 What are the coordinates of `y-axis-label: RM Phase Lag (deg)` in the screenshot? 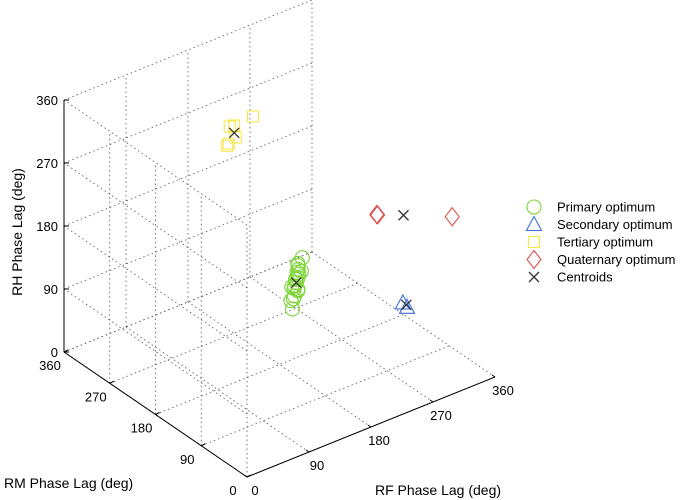 It's located at (68, 483).